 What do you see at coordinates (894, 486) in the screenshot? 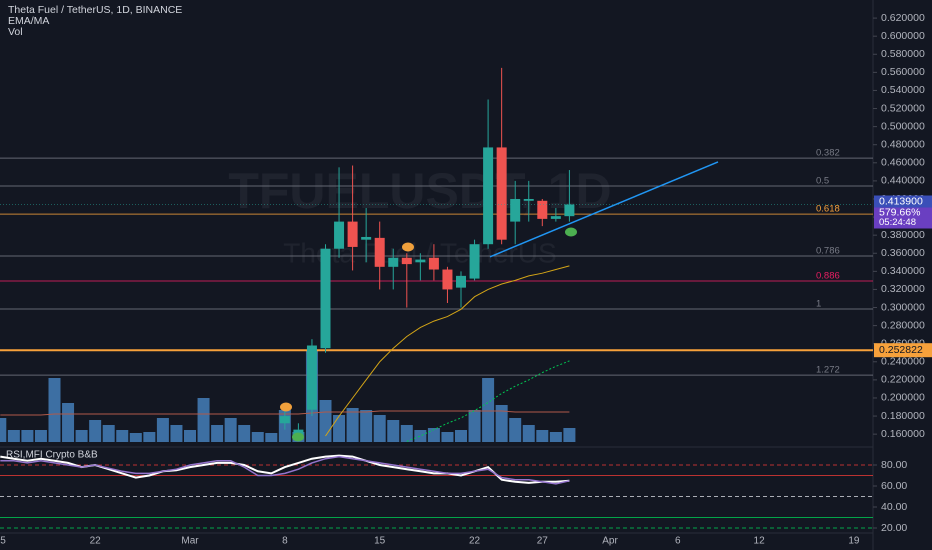
I see `y-tick-label: 60.00` at bounding box center [894, 486].